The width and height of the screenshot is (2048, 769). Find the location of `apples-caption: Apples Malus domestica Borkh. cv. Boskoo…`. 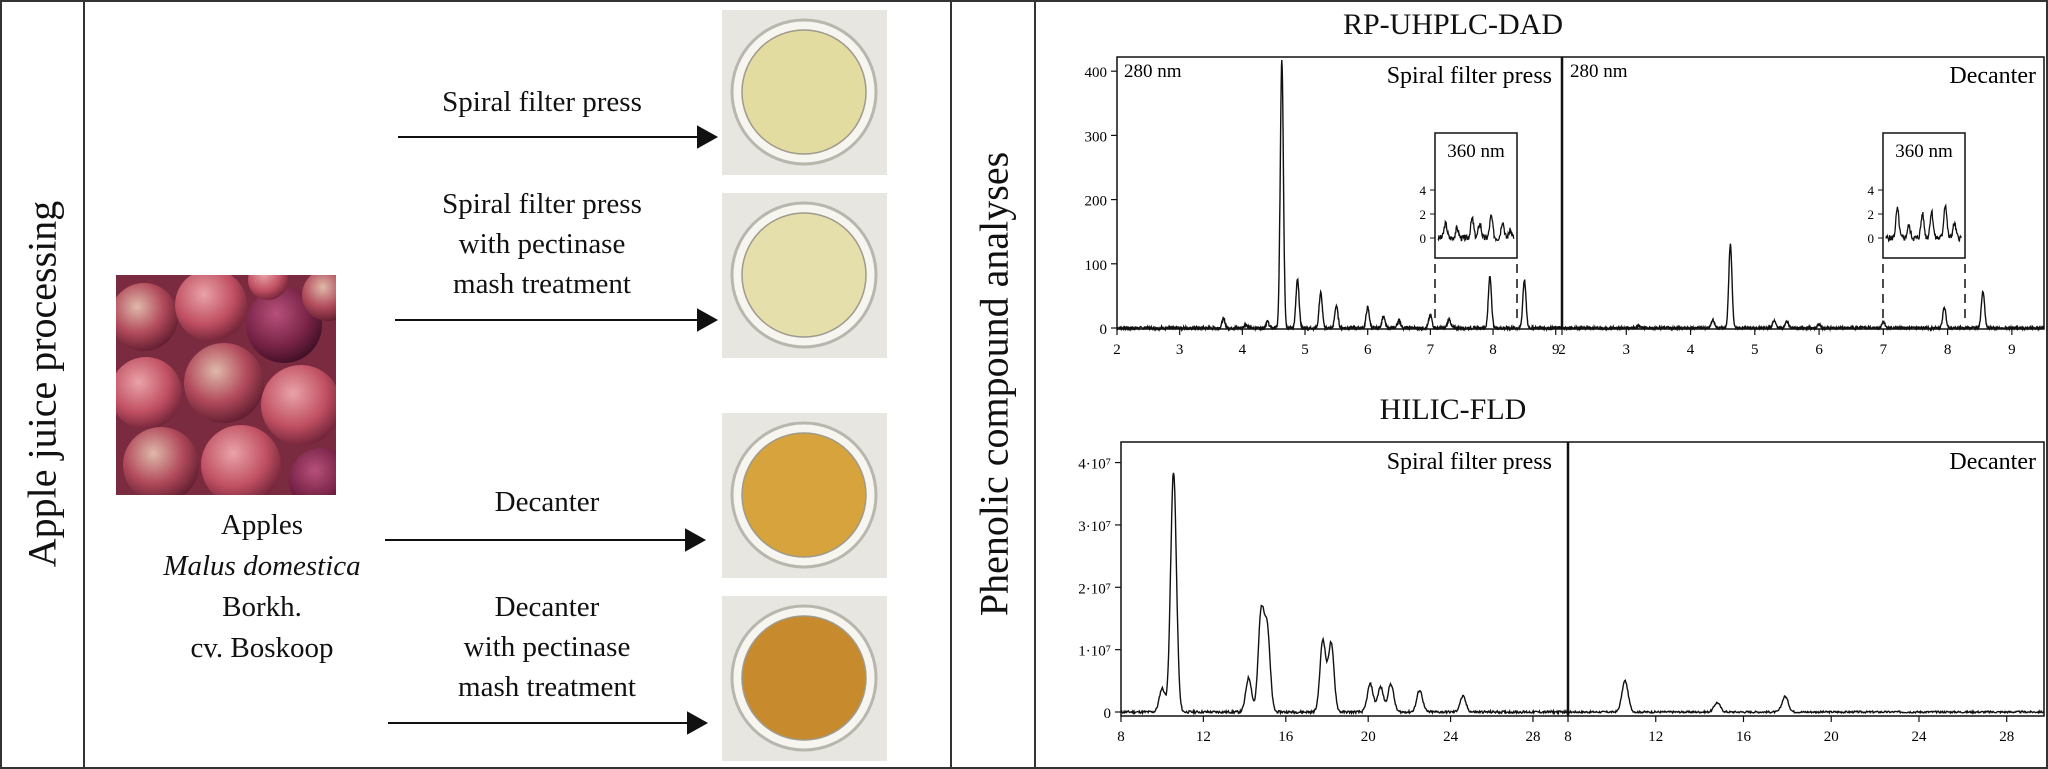

apples-caption: Apples Malus domestica Borkh. cv. Boskoo… is located at coordinates (262, 587).